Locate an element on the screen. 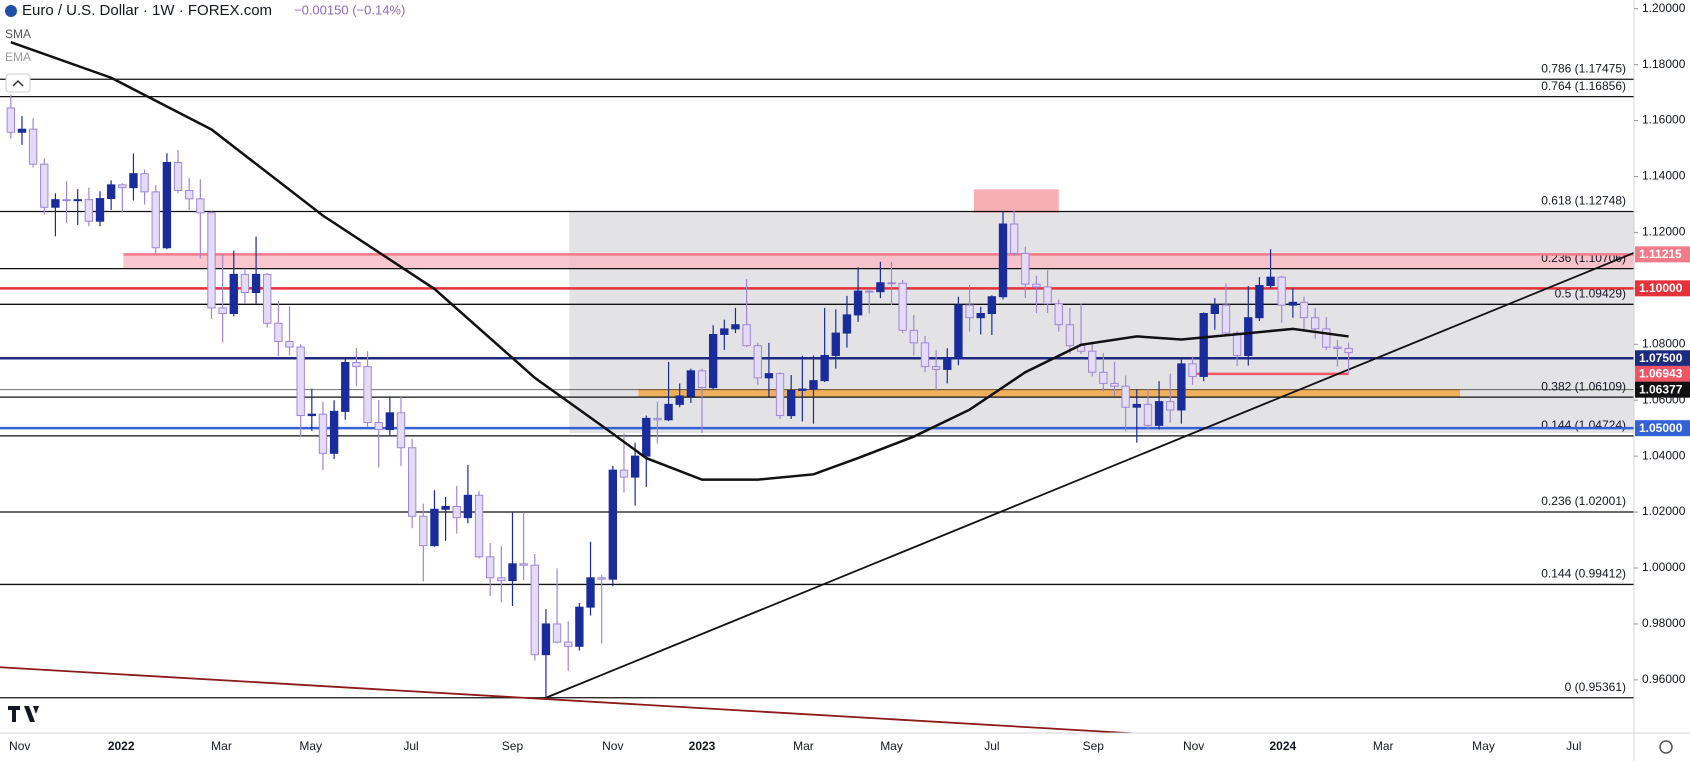 This screenshot has height=761, width=1690. collapse-icon is located at coordinates (18, 83).